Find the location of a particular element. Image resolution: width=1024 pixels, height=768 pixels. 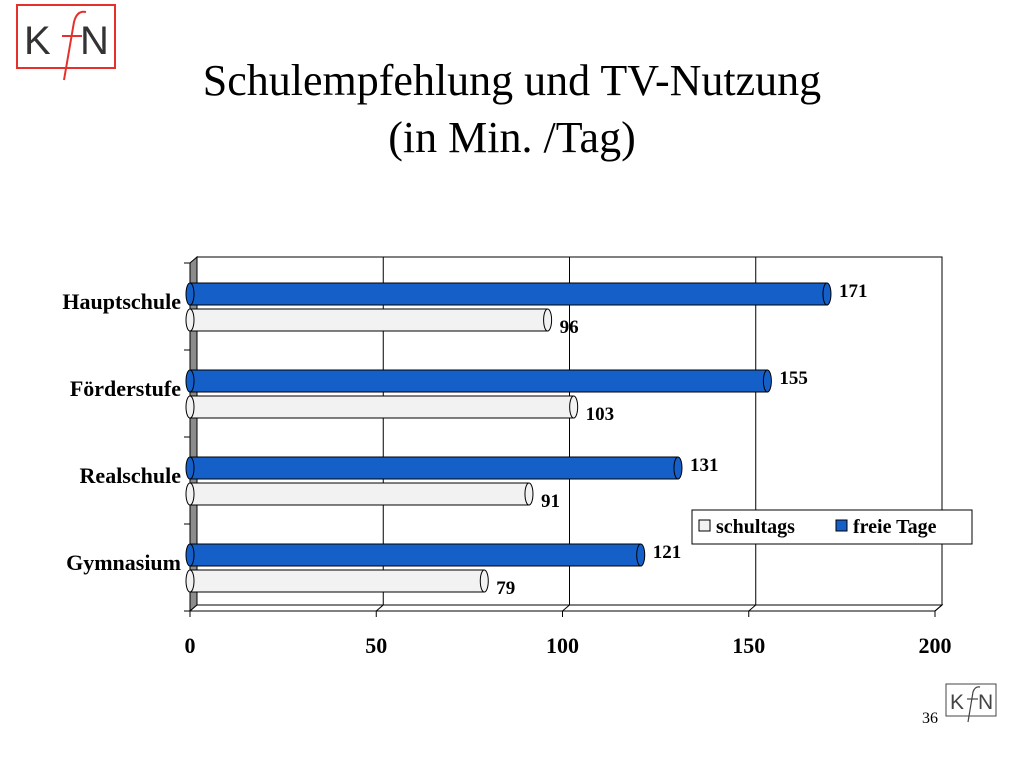

data-label-freie-tage: 155 is located at coordinates (793, 378).